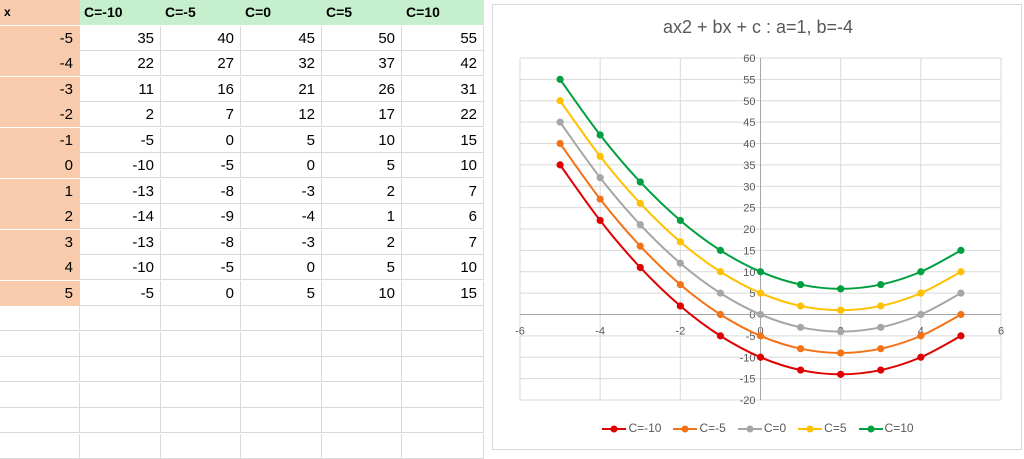 This screenshot has height=459, width=1024. I want to click on value-cell: 45, so click(281, 38).